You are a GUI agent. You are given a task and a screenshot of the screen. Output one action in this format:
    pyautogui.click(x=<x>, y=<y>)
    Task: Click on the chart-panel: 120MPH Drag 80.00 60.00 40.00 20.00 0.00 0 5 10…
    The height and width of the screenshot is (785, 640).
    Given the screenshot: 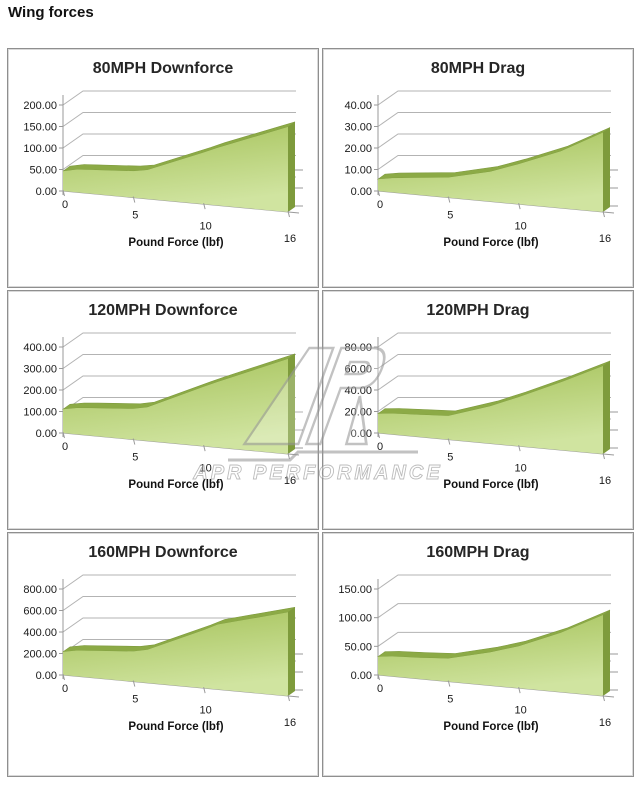 What is the action you would take?
    pyautogui.click(x=478, y=410)
    